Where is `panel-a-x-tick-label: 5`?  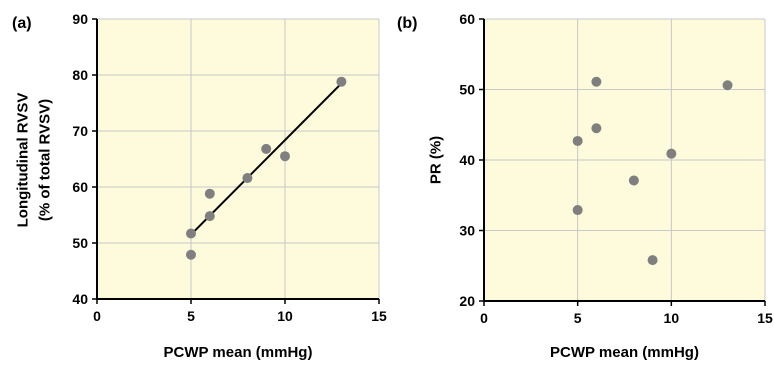 panel-a-x-tick-label: 5 is located at coordinates (191, 316).